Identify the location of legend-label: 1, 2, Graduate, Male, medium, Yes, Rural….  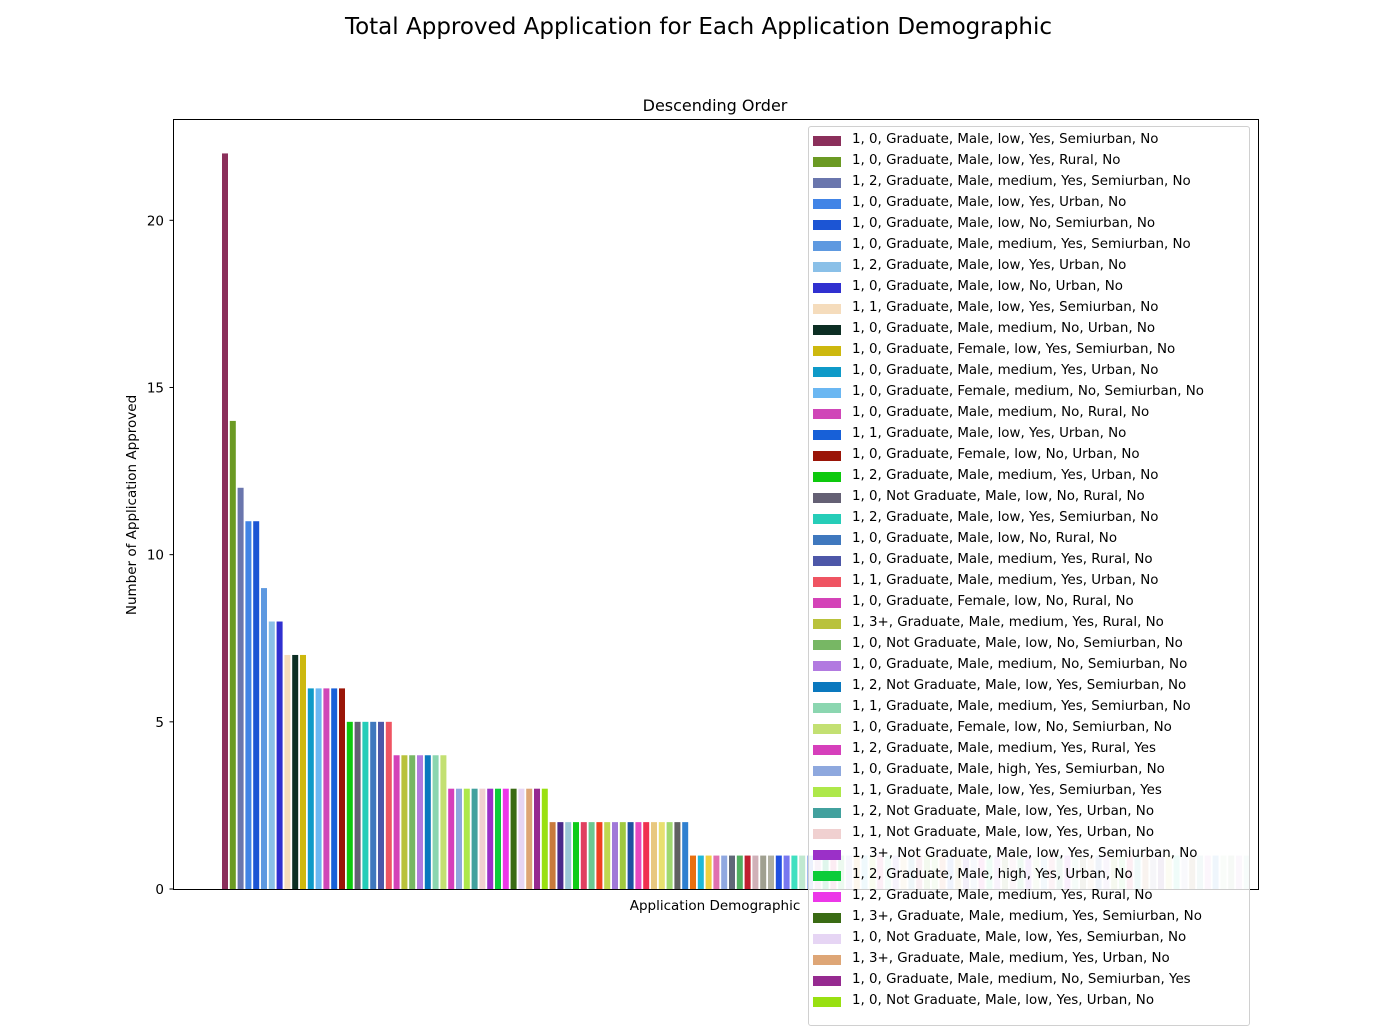
(1002, 895).